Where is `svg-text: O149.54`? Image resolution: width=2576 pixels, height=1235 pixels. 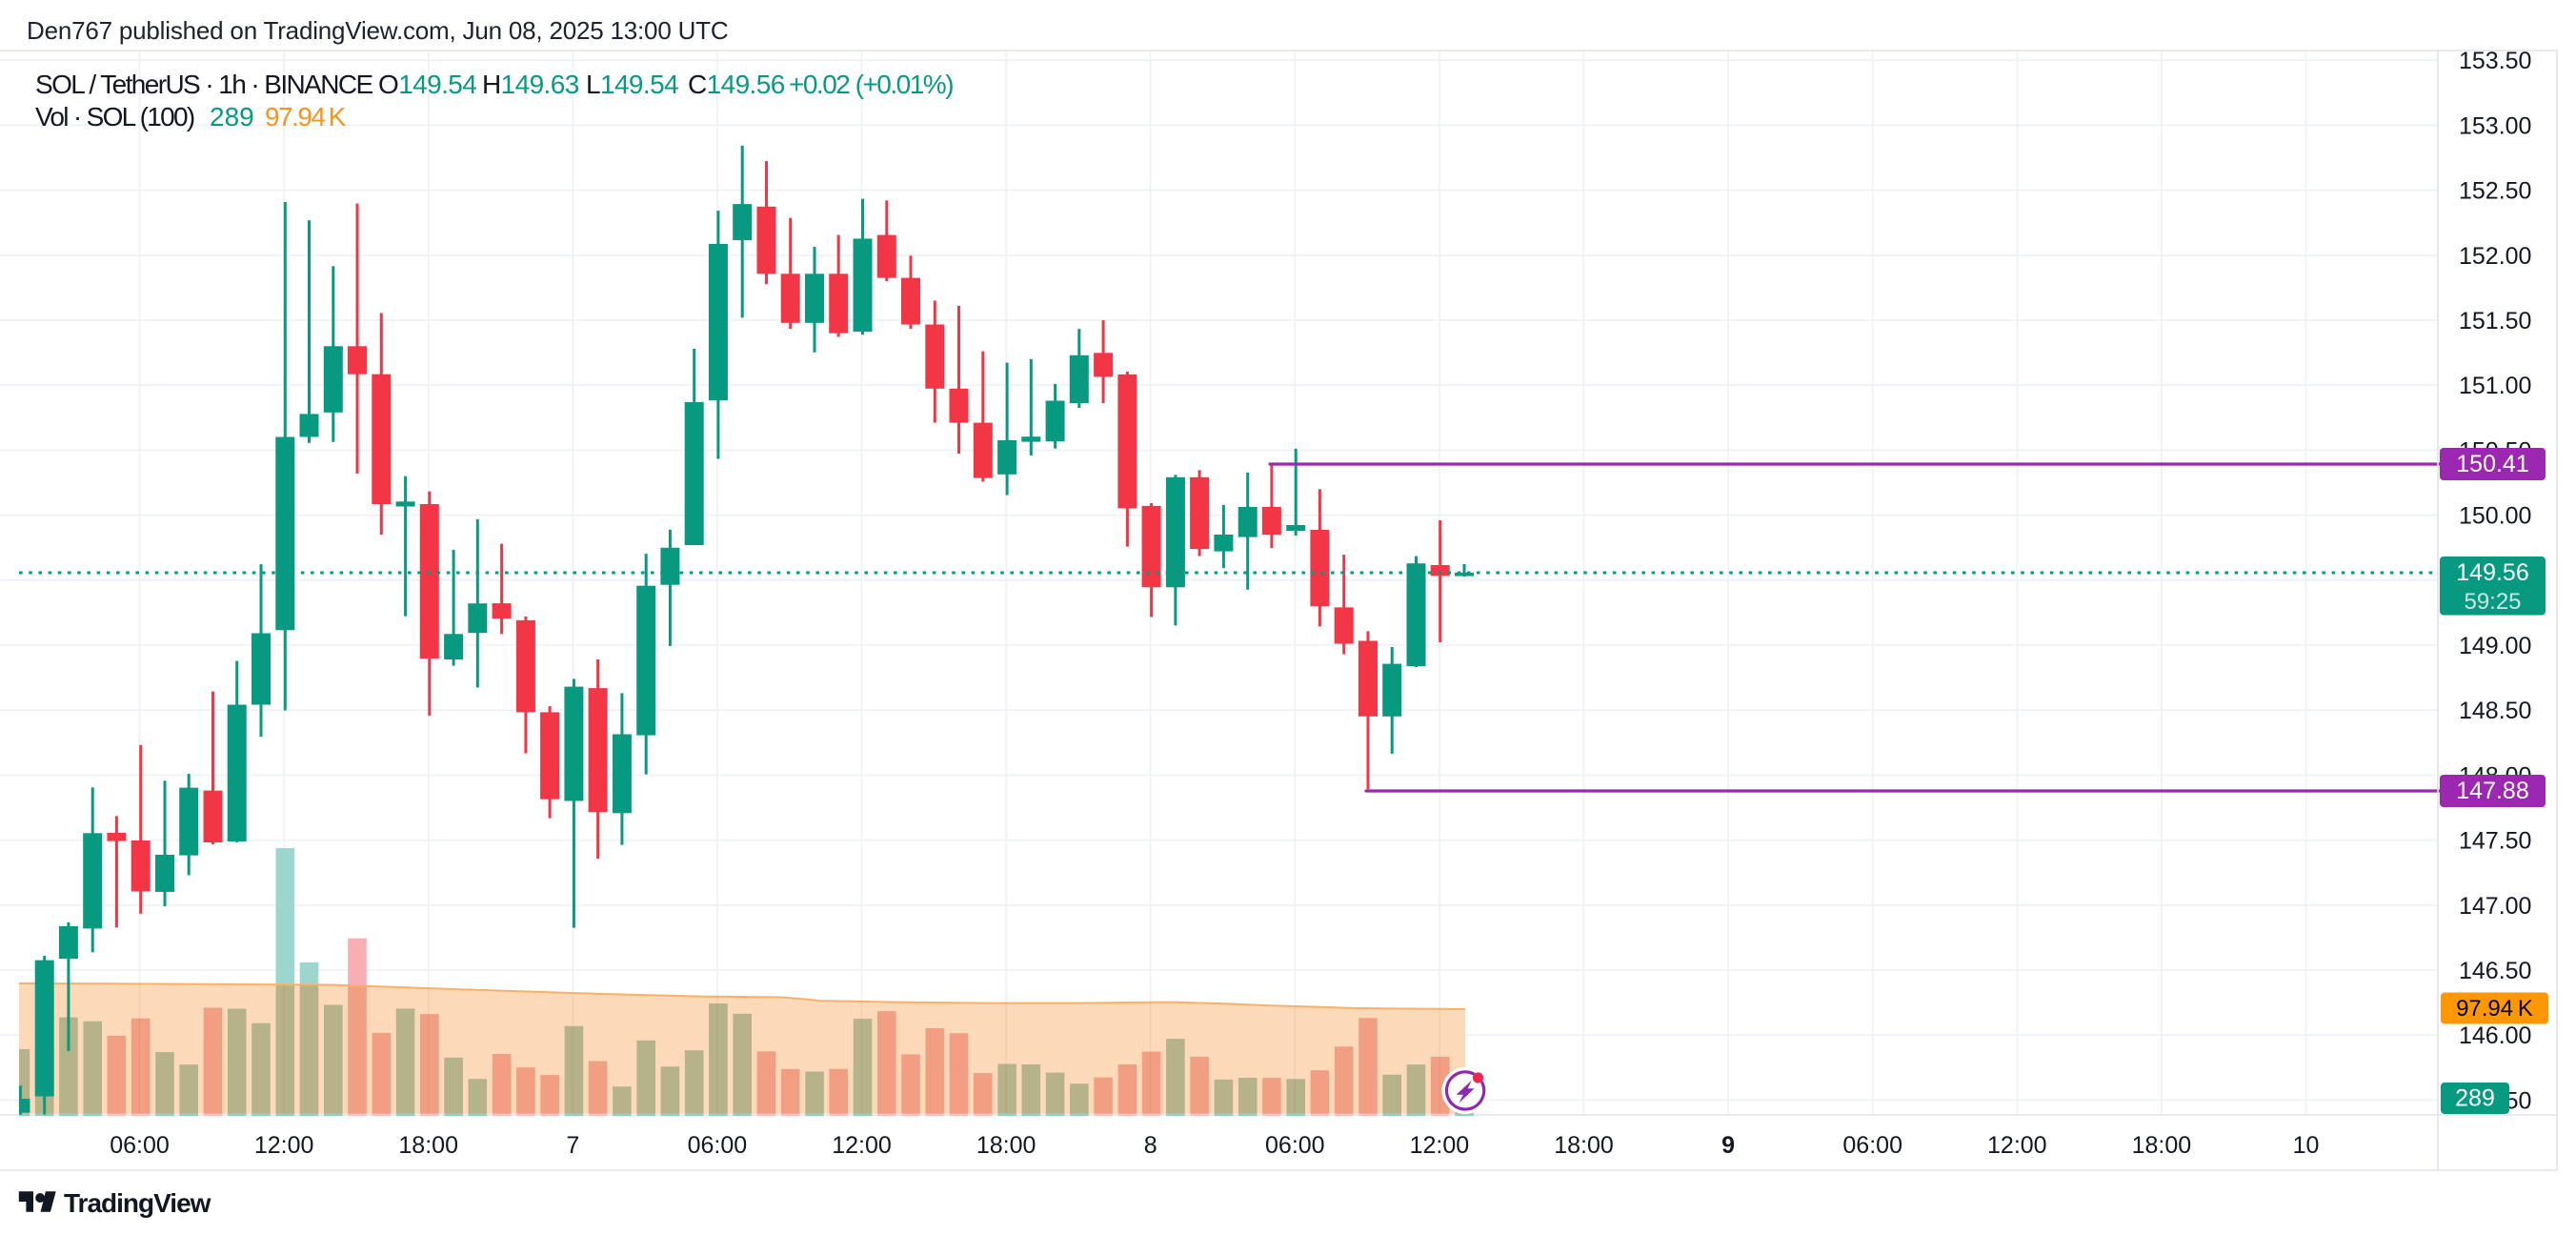 svg-text: O149.54 is located at coordinates (427, 84).